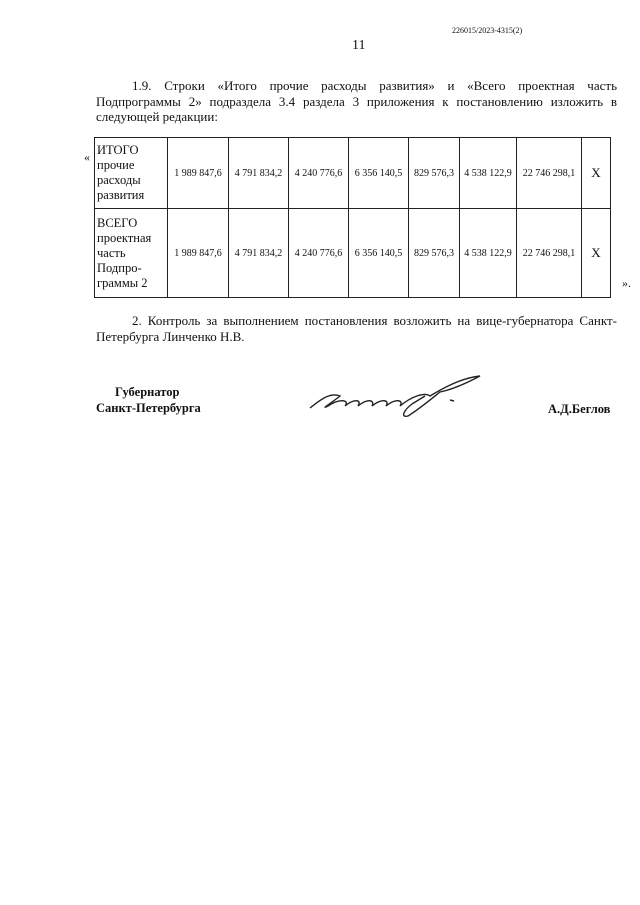  What do you see at coordinates (626, 283) in the screenshot?
I see `quote-close: ».` at bounding box center [626, 283].